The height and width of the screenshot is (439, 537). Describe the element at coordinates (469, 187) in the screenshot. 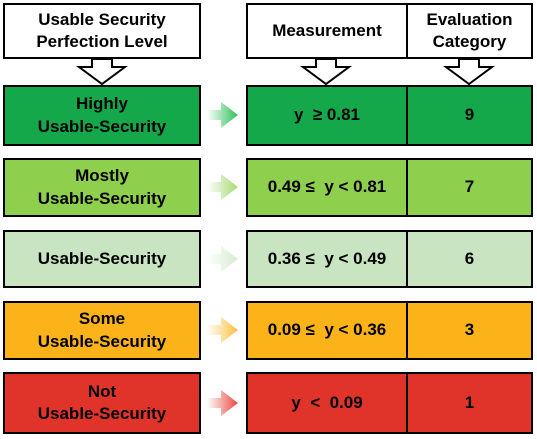

I see `category-box-mostly: 7` at that location.